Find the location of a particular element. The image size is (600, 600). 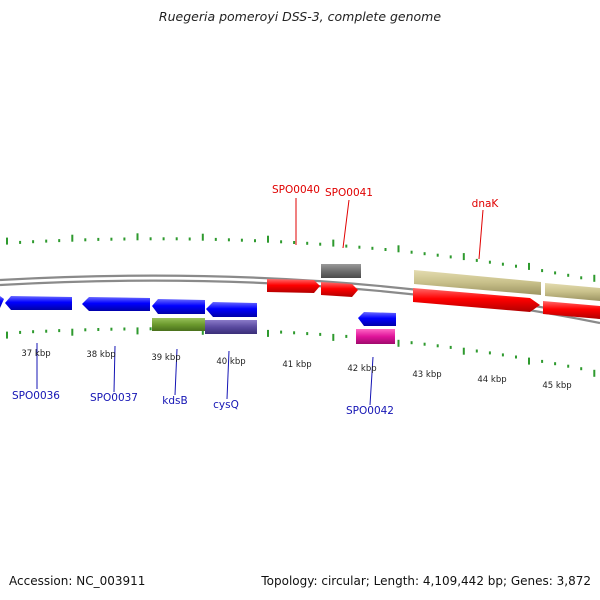

gene-label-SPO0042: SPO0042 is located at coordinates (370, 411).